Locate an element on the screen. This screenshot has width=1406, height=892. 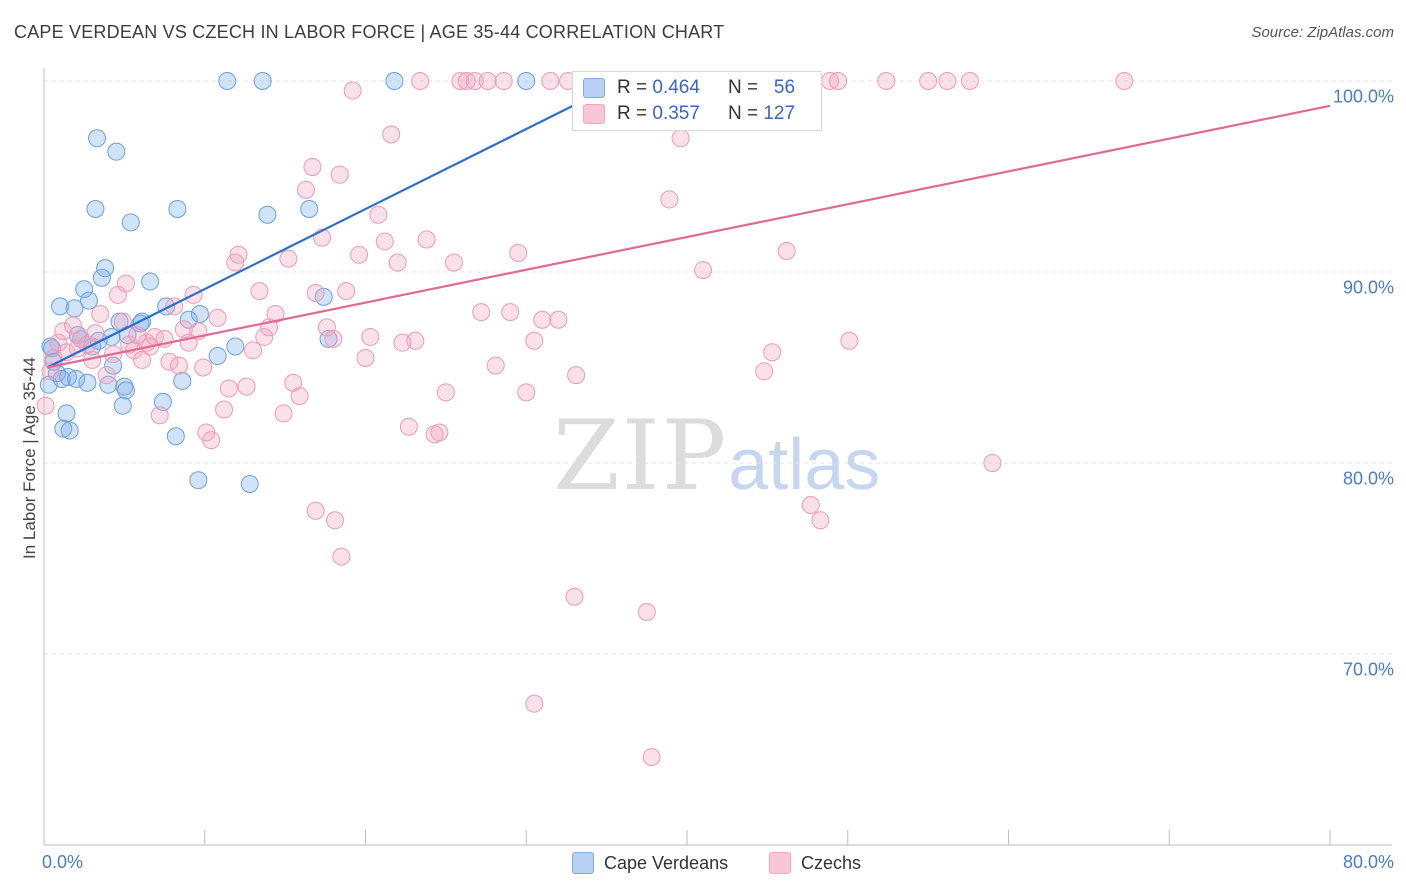
watermark: ZIPatlas is located at coordinates (716, 456).